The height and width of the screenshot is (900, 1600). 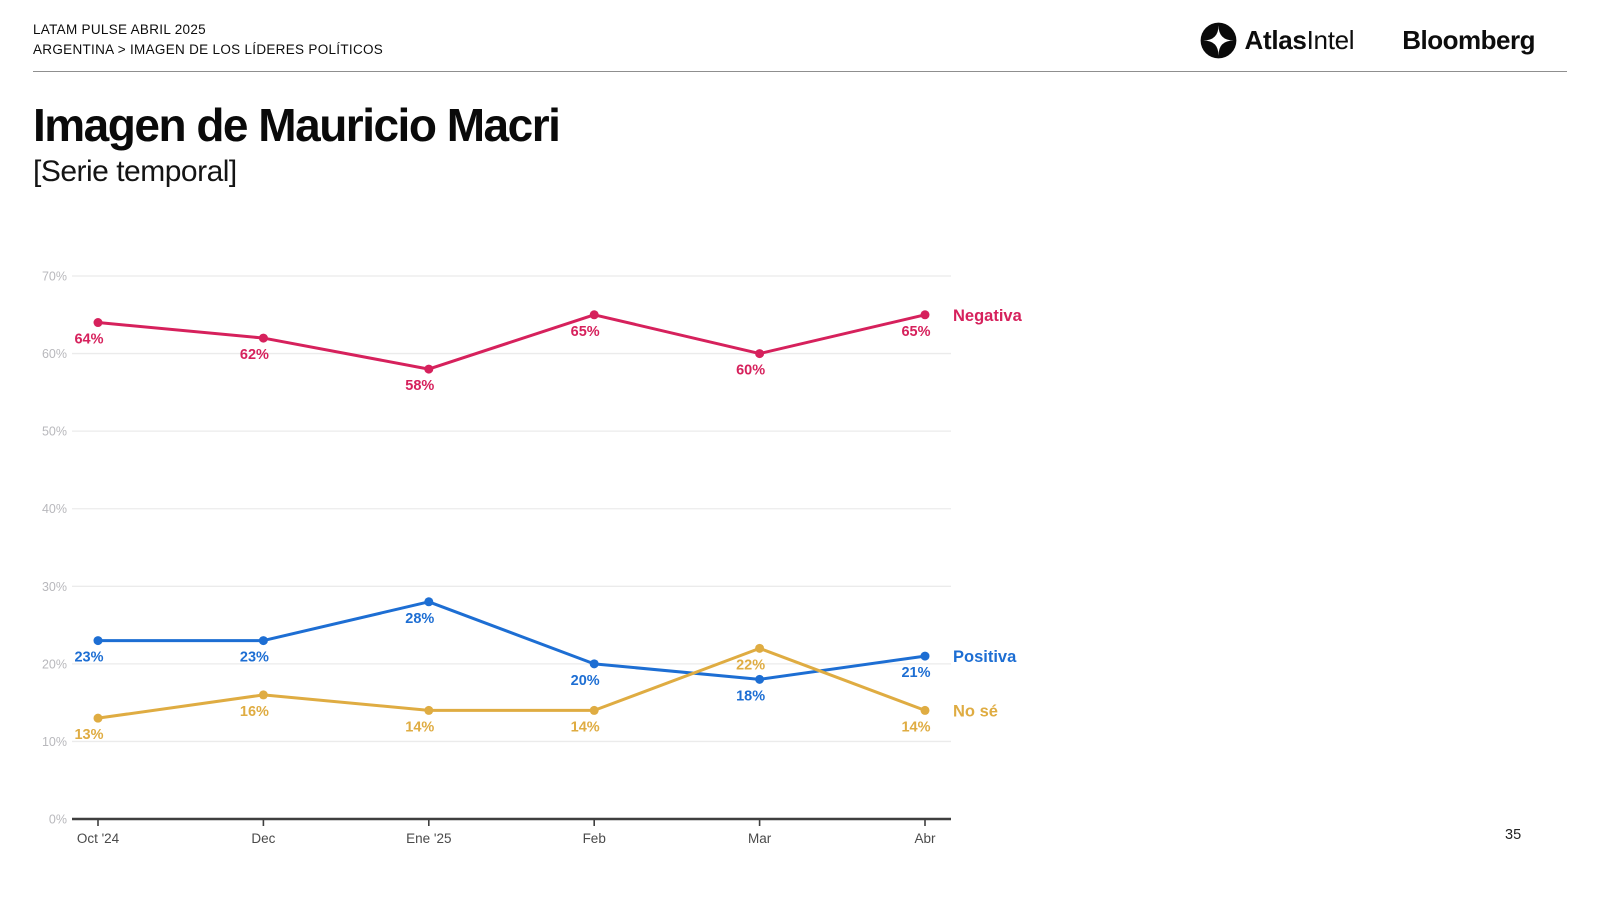 I want to click on legend-label-positiva: Positiva, so click(x=985, y=657).